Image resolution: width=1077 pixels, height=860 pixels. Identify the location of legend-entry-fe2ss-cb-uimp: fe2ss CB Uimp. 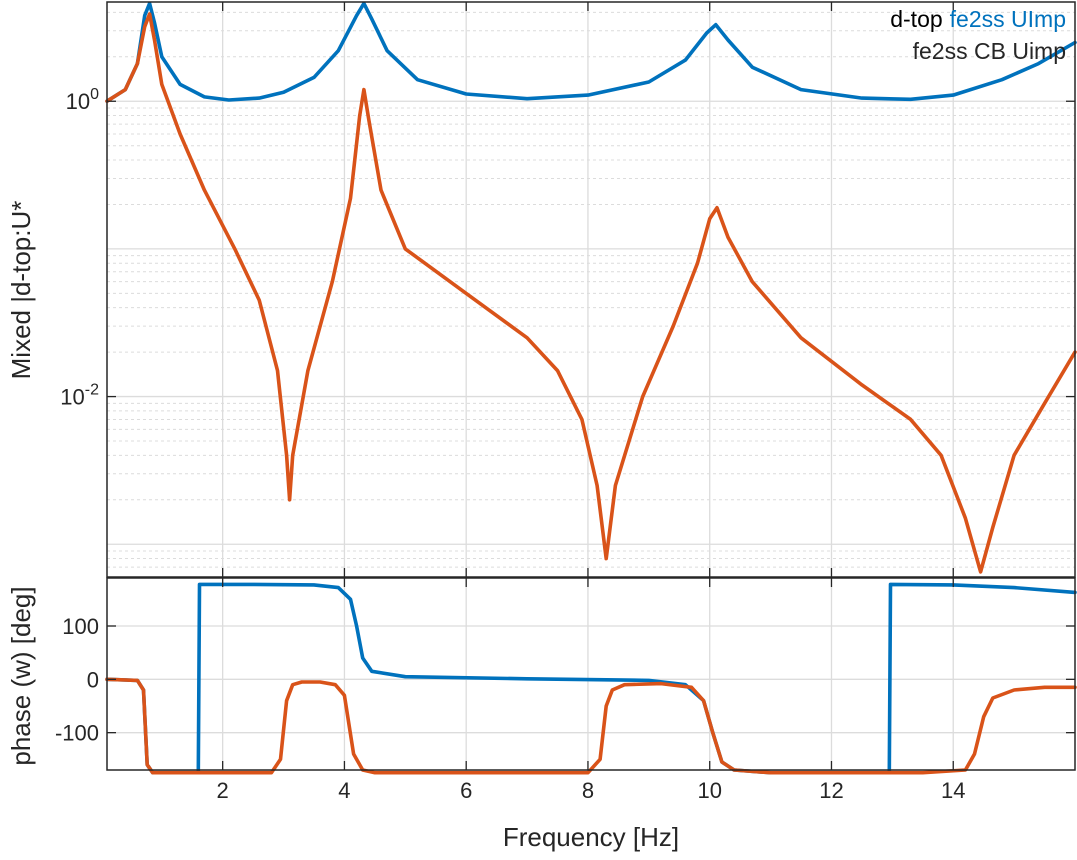
(989, 51).